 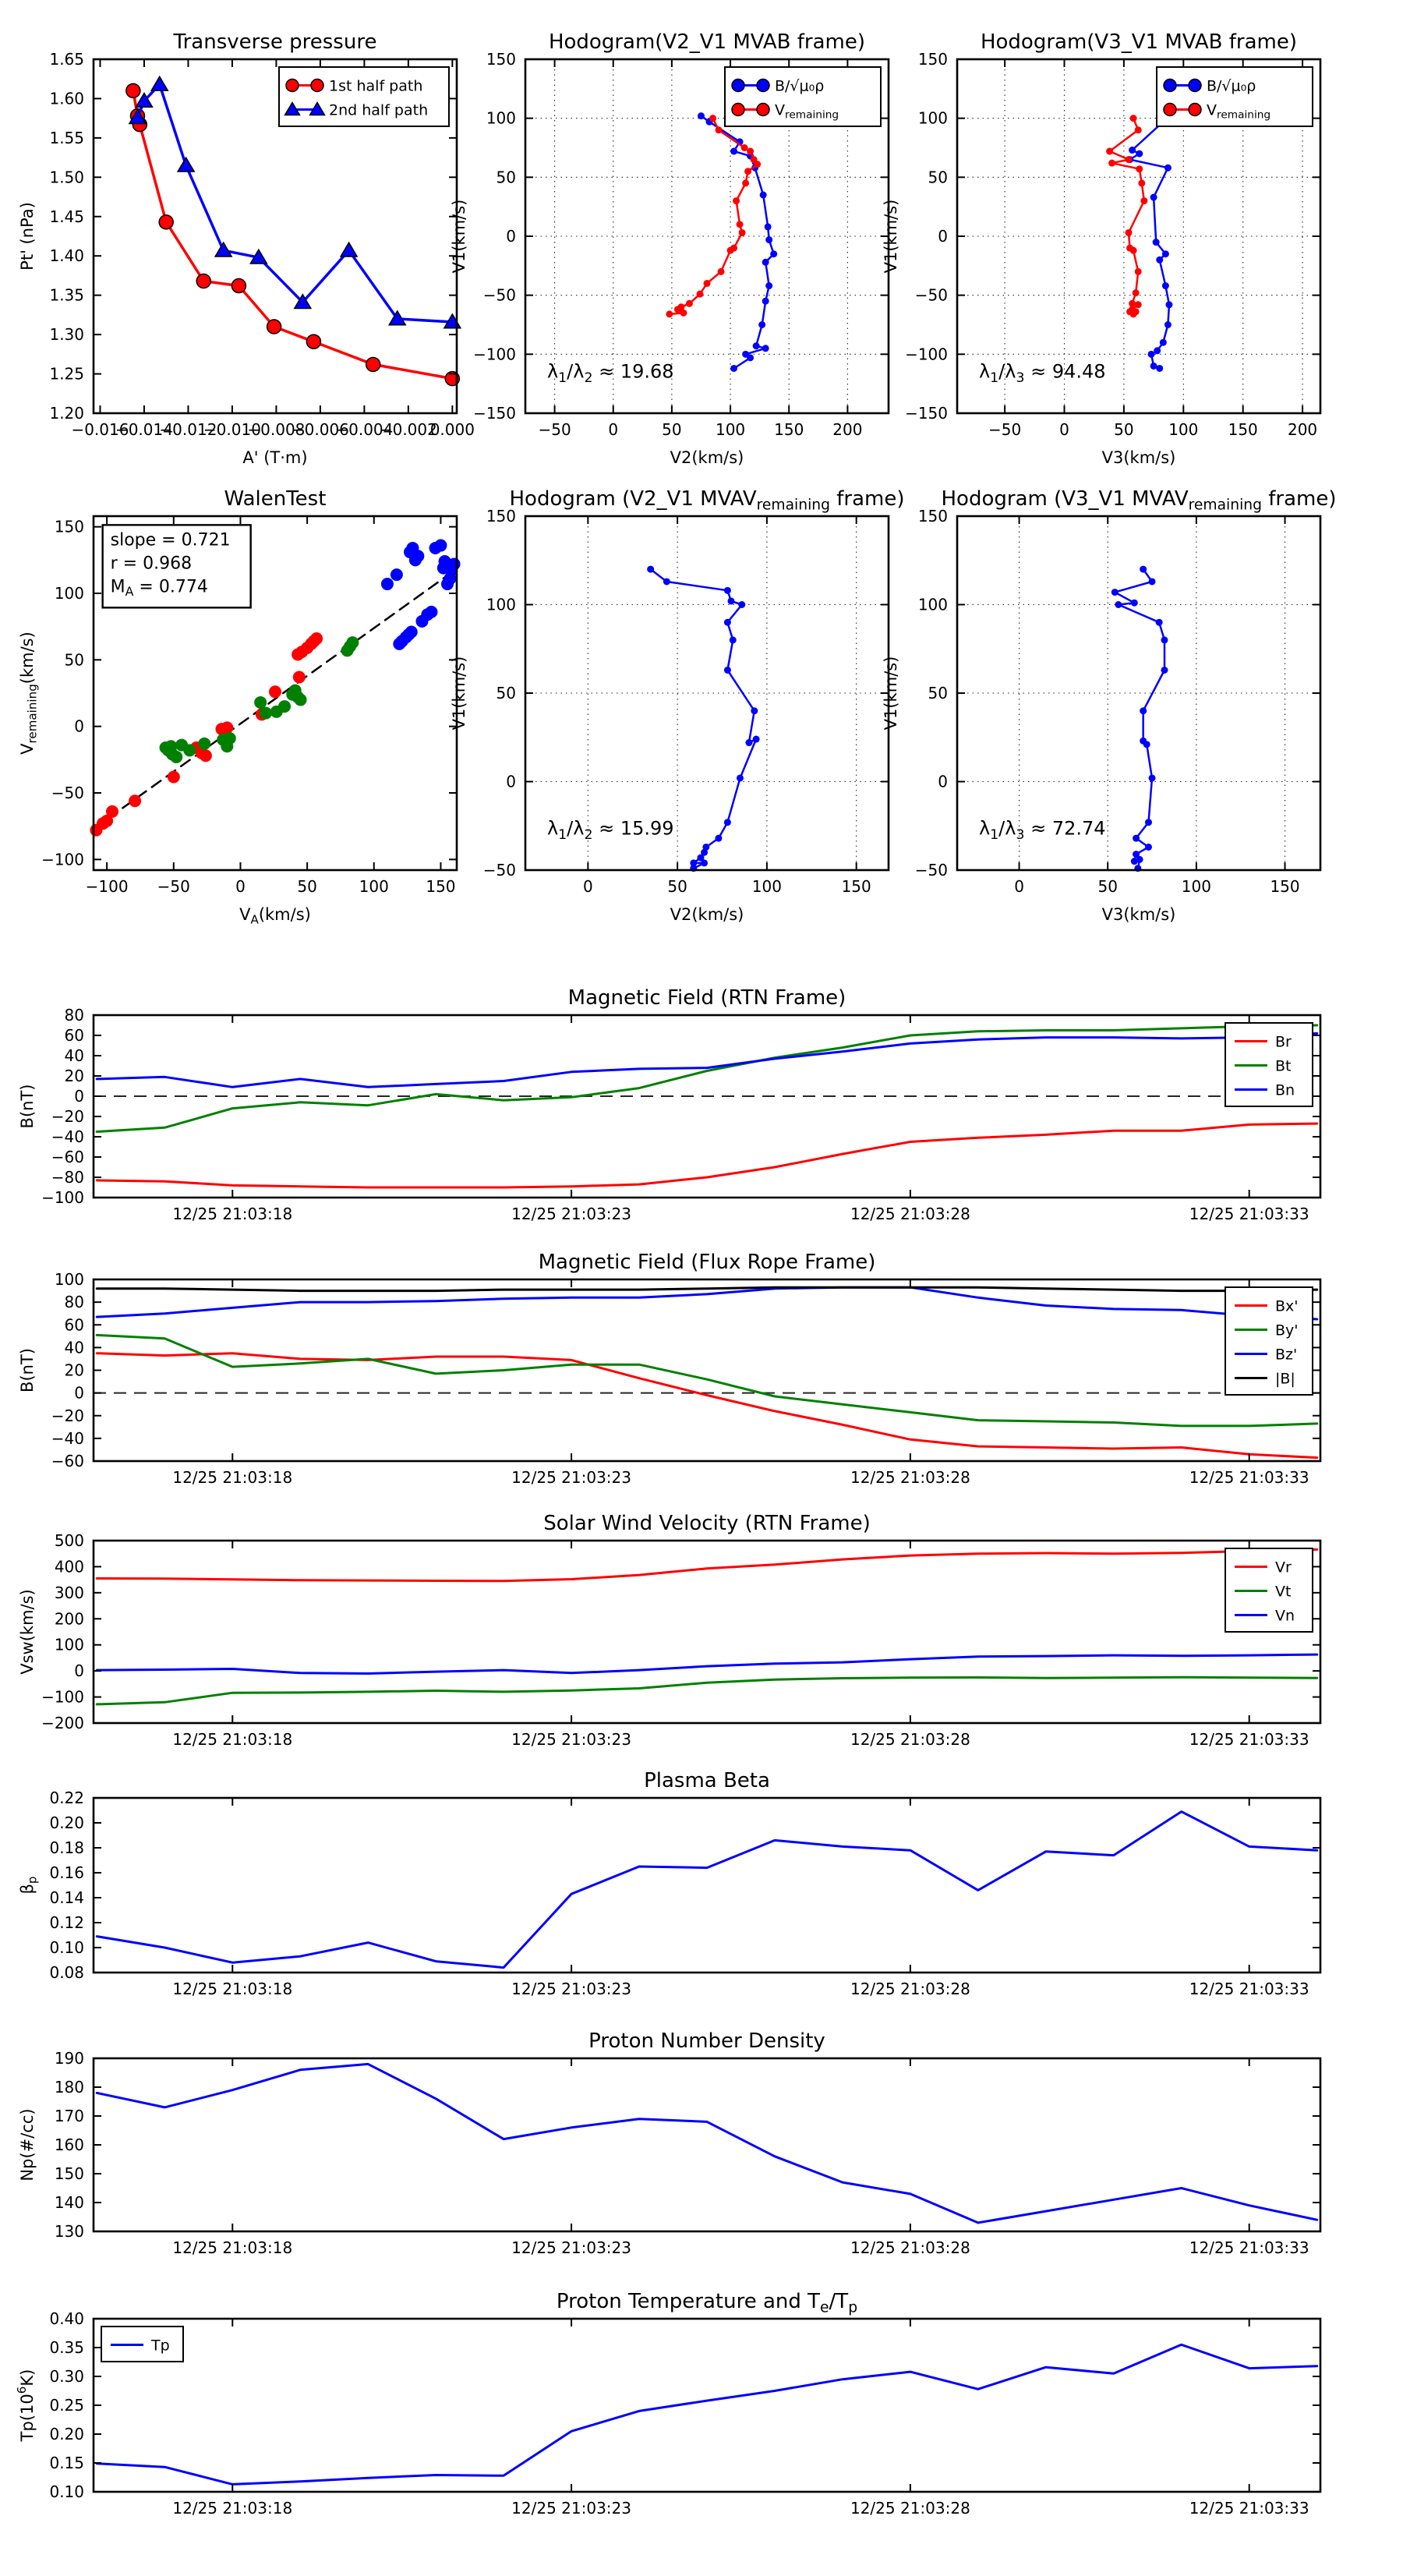 I want to click on ytick-label-0: −150, so click(x=926, y=413).